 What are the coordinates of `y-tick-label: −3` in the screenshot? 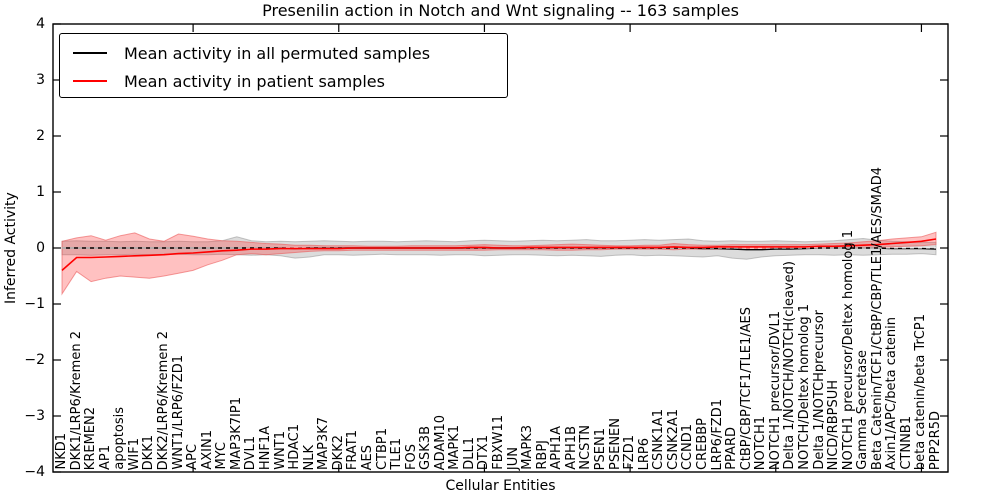 It's located at (34, 416).